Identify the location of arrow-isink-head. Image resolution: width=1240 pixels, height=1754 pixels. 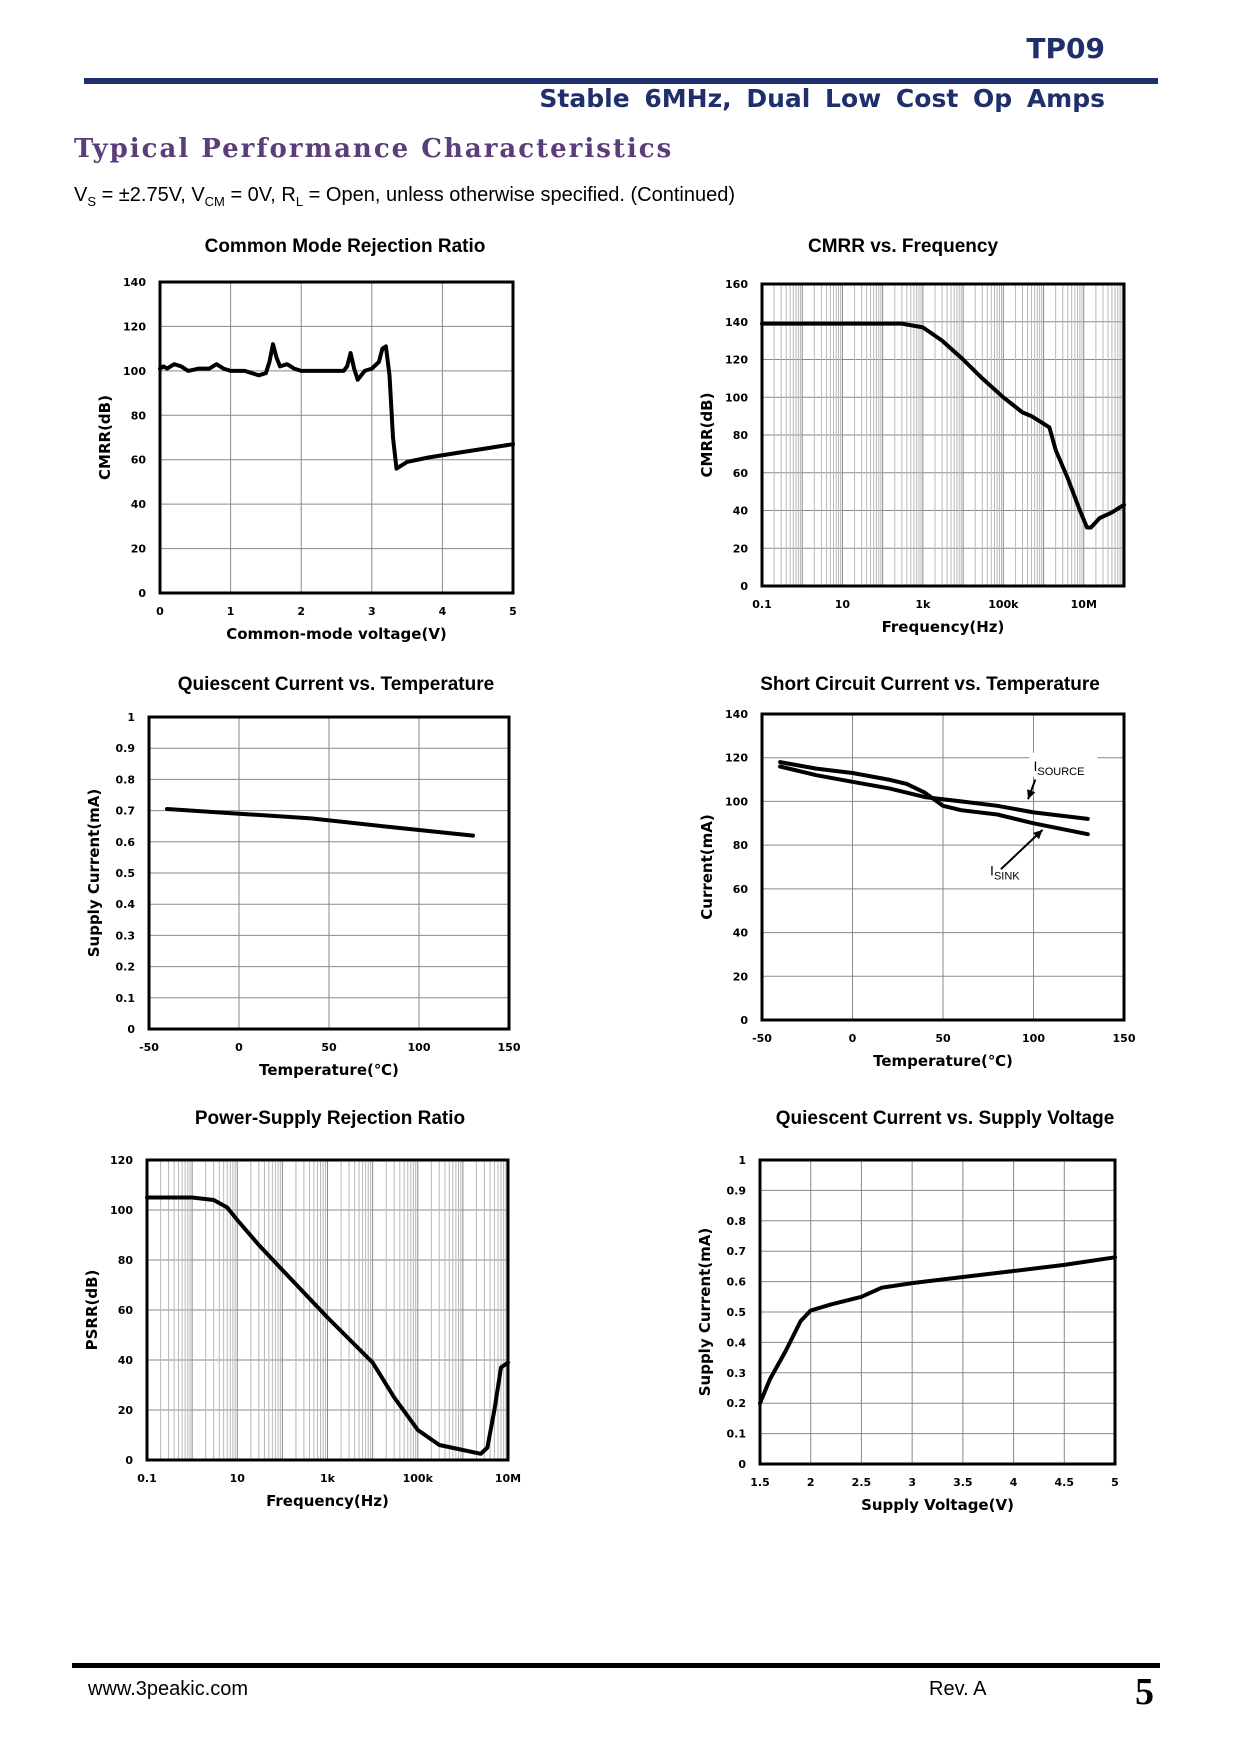
(1038, 834).